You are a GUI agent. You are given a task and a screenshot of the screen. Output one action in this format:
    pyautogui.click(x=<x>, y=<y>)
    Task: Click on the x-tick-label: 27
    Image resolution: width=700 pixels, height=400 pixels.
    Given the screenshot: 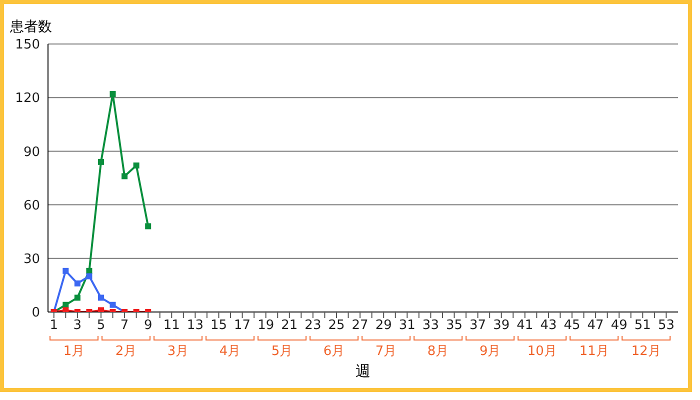 What is the action you would take?
    pyautogui.click(x=360, y=326)
    